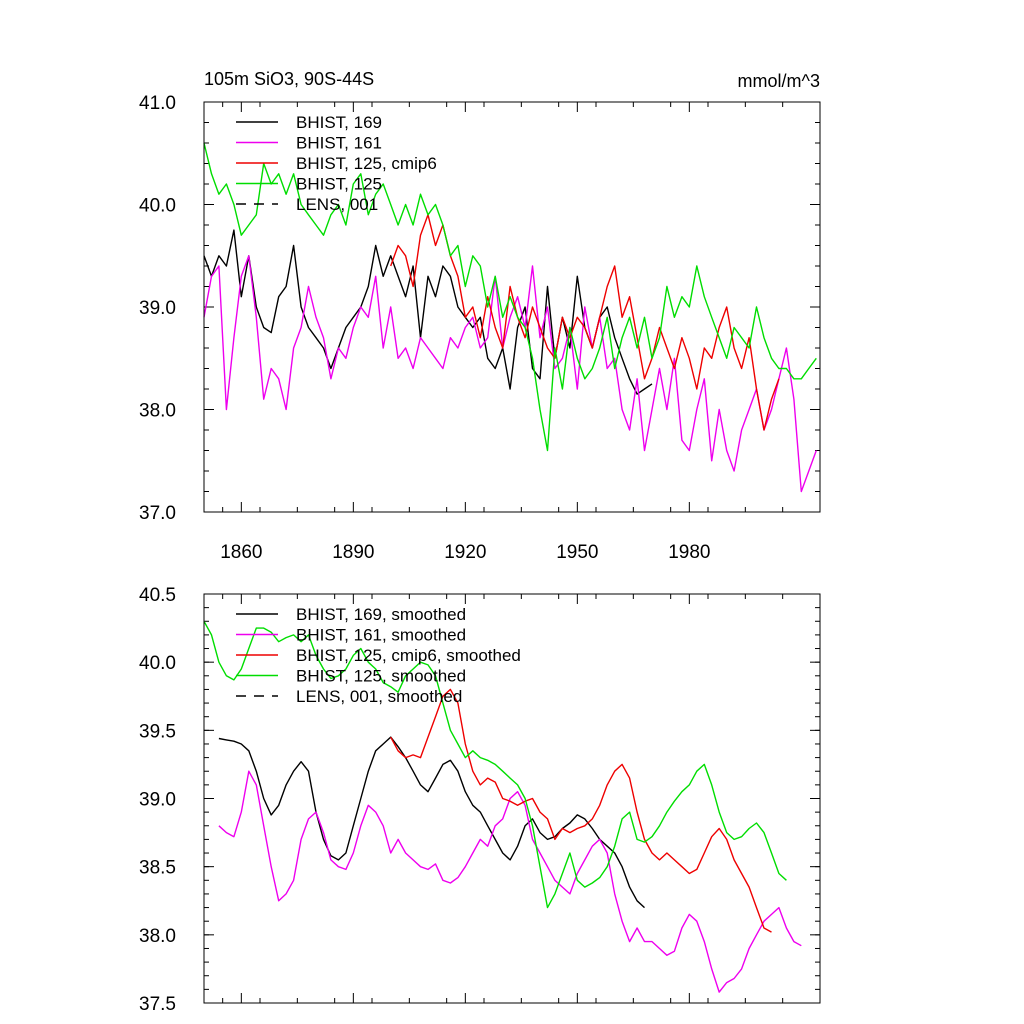 The height and width of the screenshot is (1024, 1024). What do you see at coordinates (381, 614) in the screenshot?
I see `legend-label: BHIST, 169, smoothed` at bounding box center [381, 614].